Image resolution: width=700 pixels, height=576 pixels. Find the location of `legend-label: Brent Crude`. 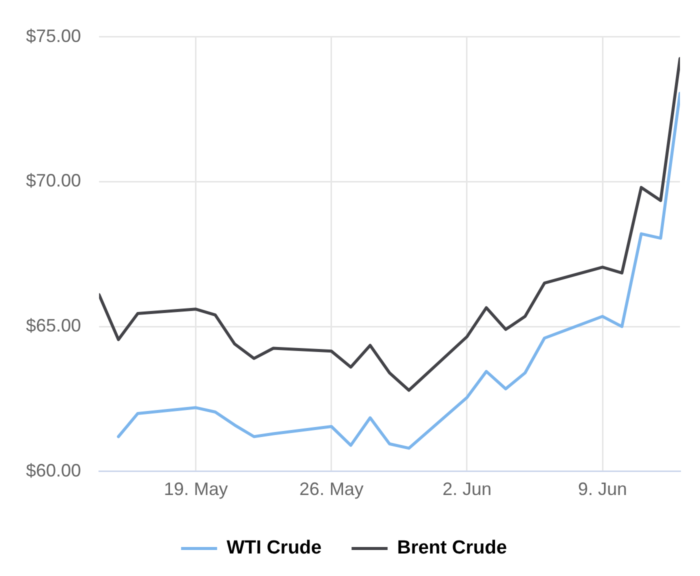

legend-label: Brent Crude is located at coordinates (452, 548).